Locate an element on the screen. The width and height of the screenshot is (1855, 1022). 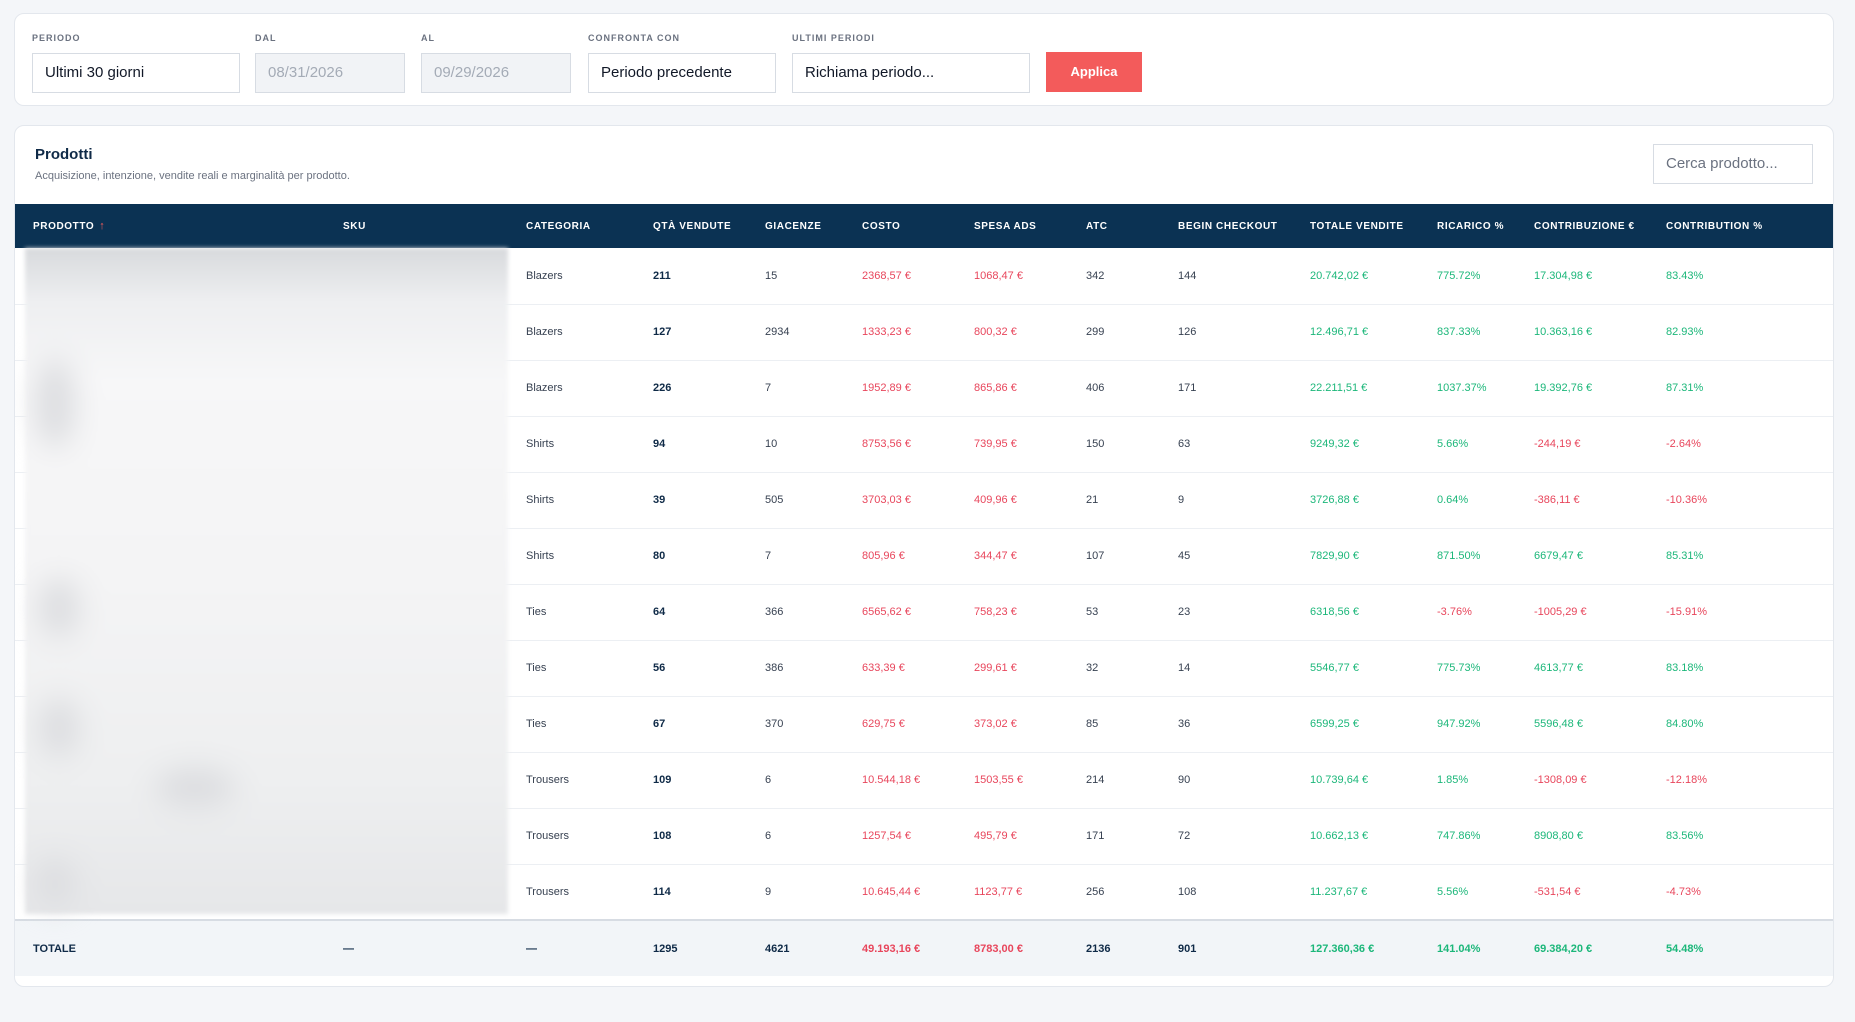
contribuzione-cell: 4613,77 € is located at coordinates (1558, 668).